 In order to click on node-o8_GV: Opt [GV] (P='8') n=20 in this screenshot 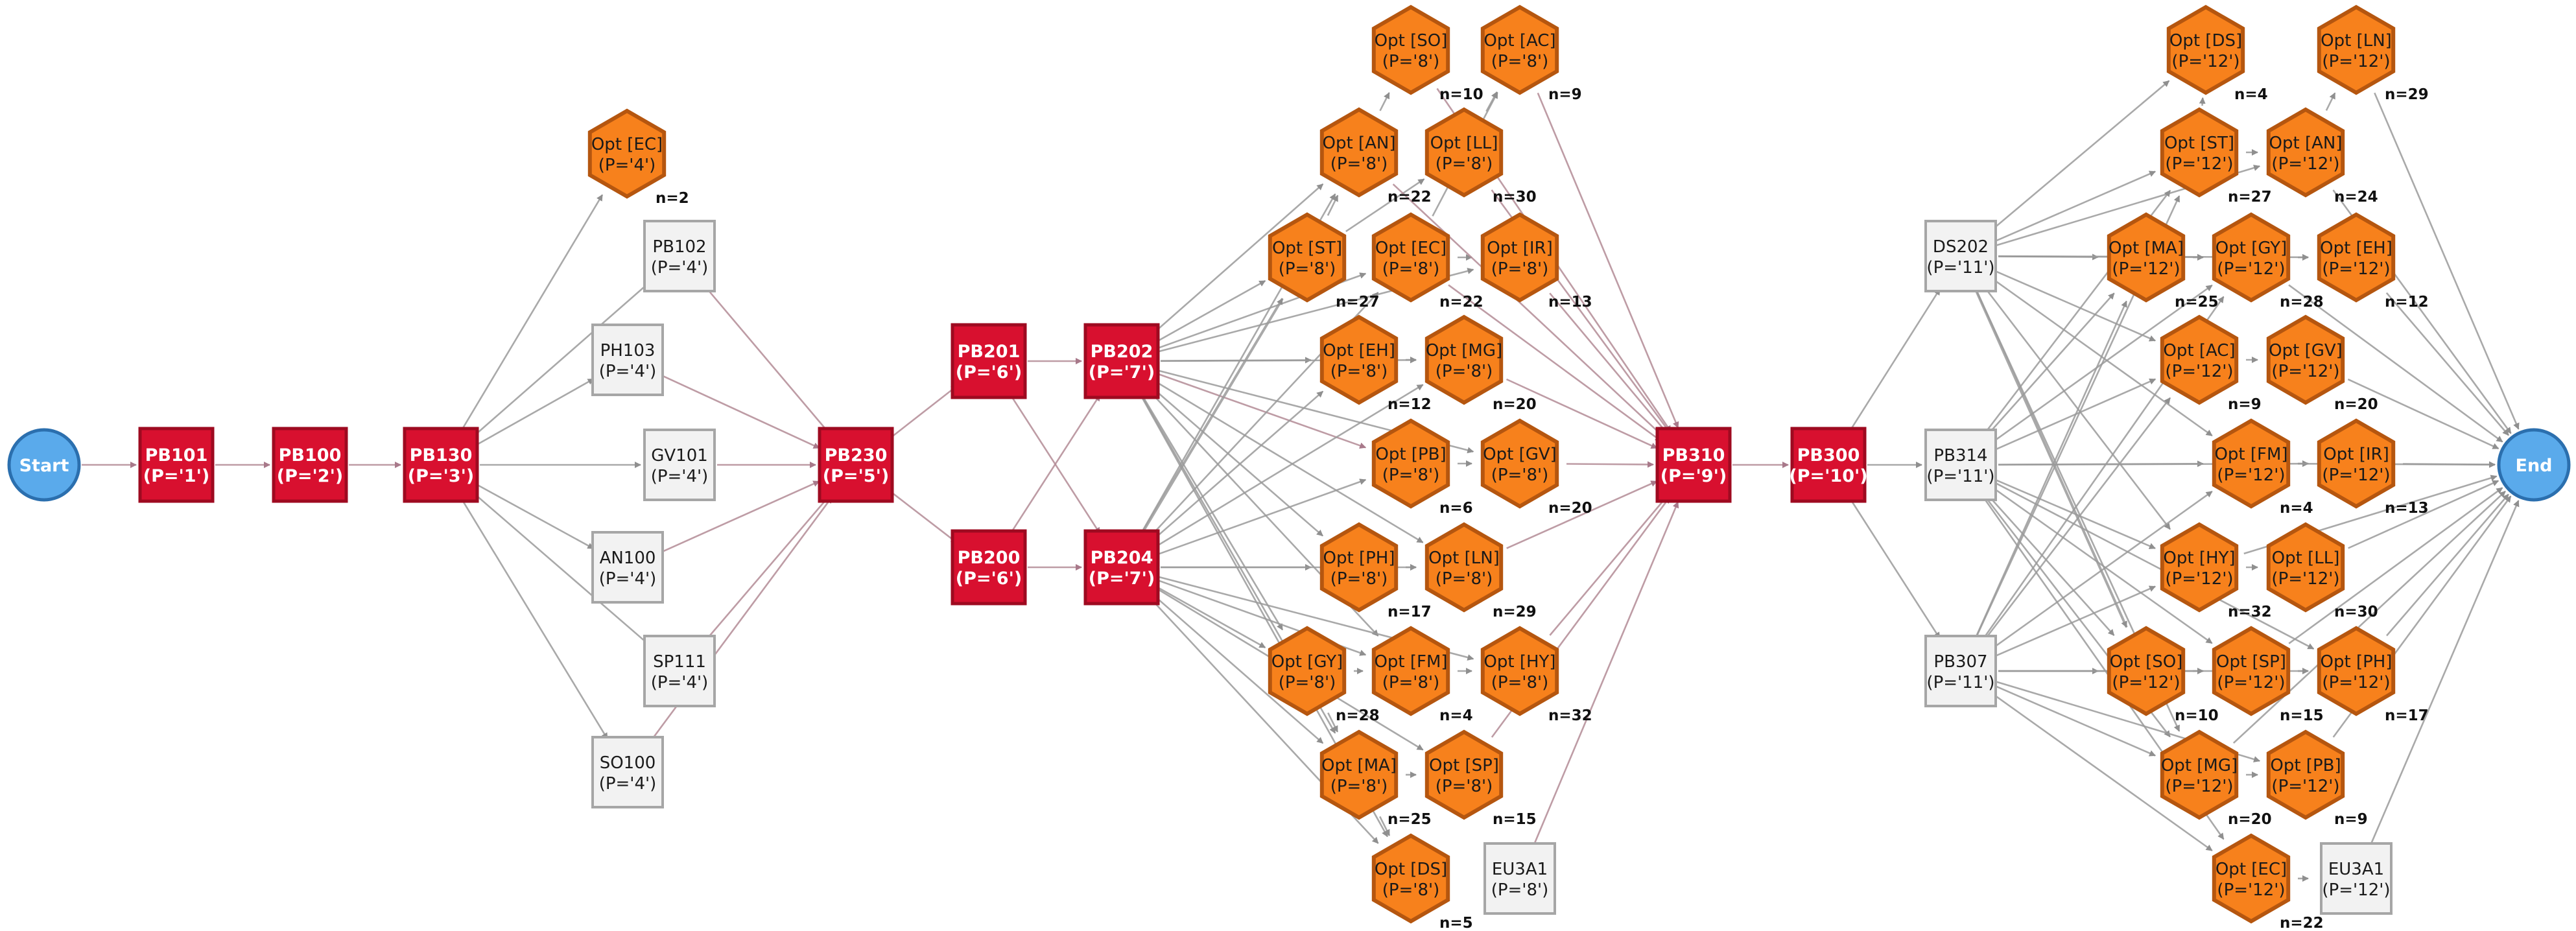, I will do `click(1536, 467)`.